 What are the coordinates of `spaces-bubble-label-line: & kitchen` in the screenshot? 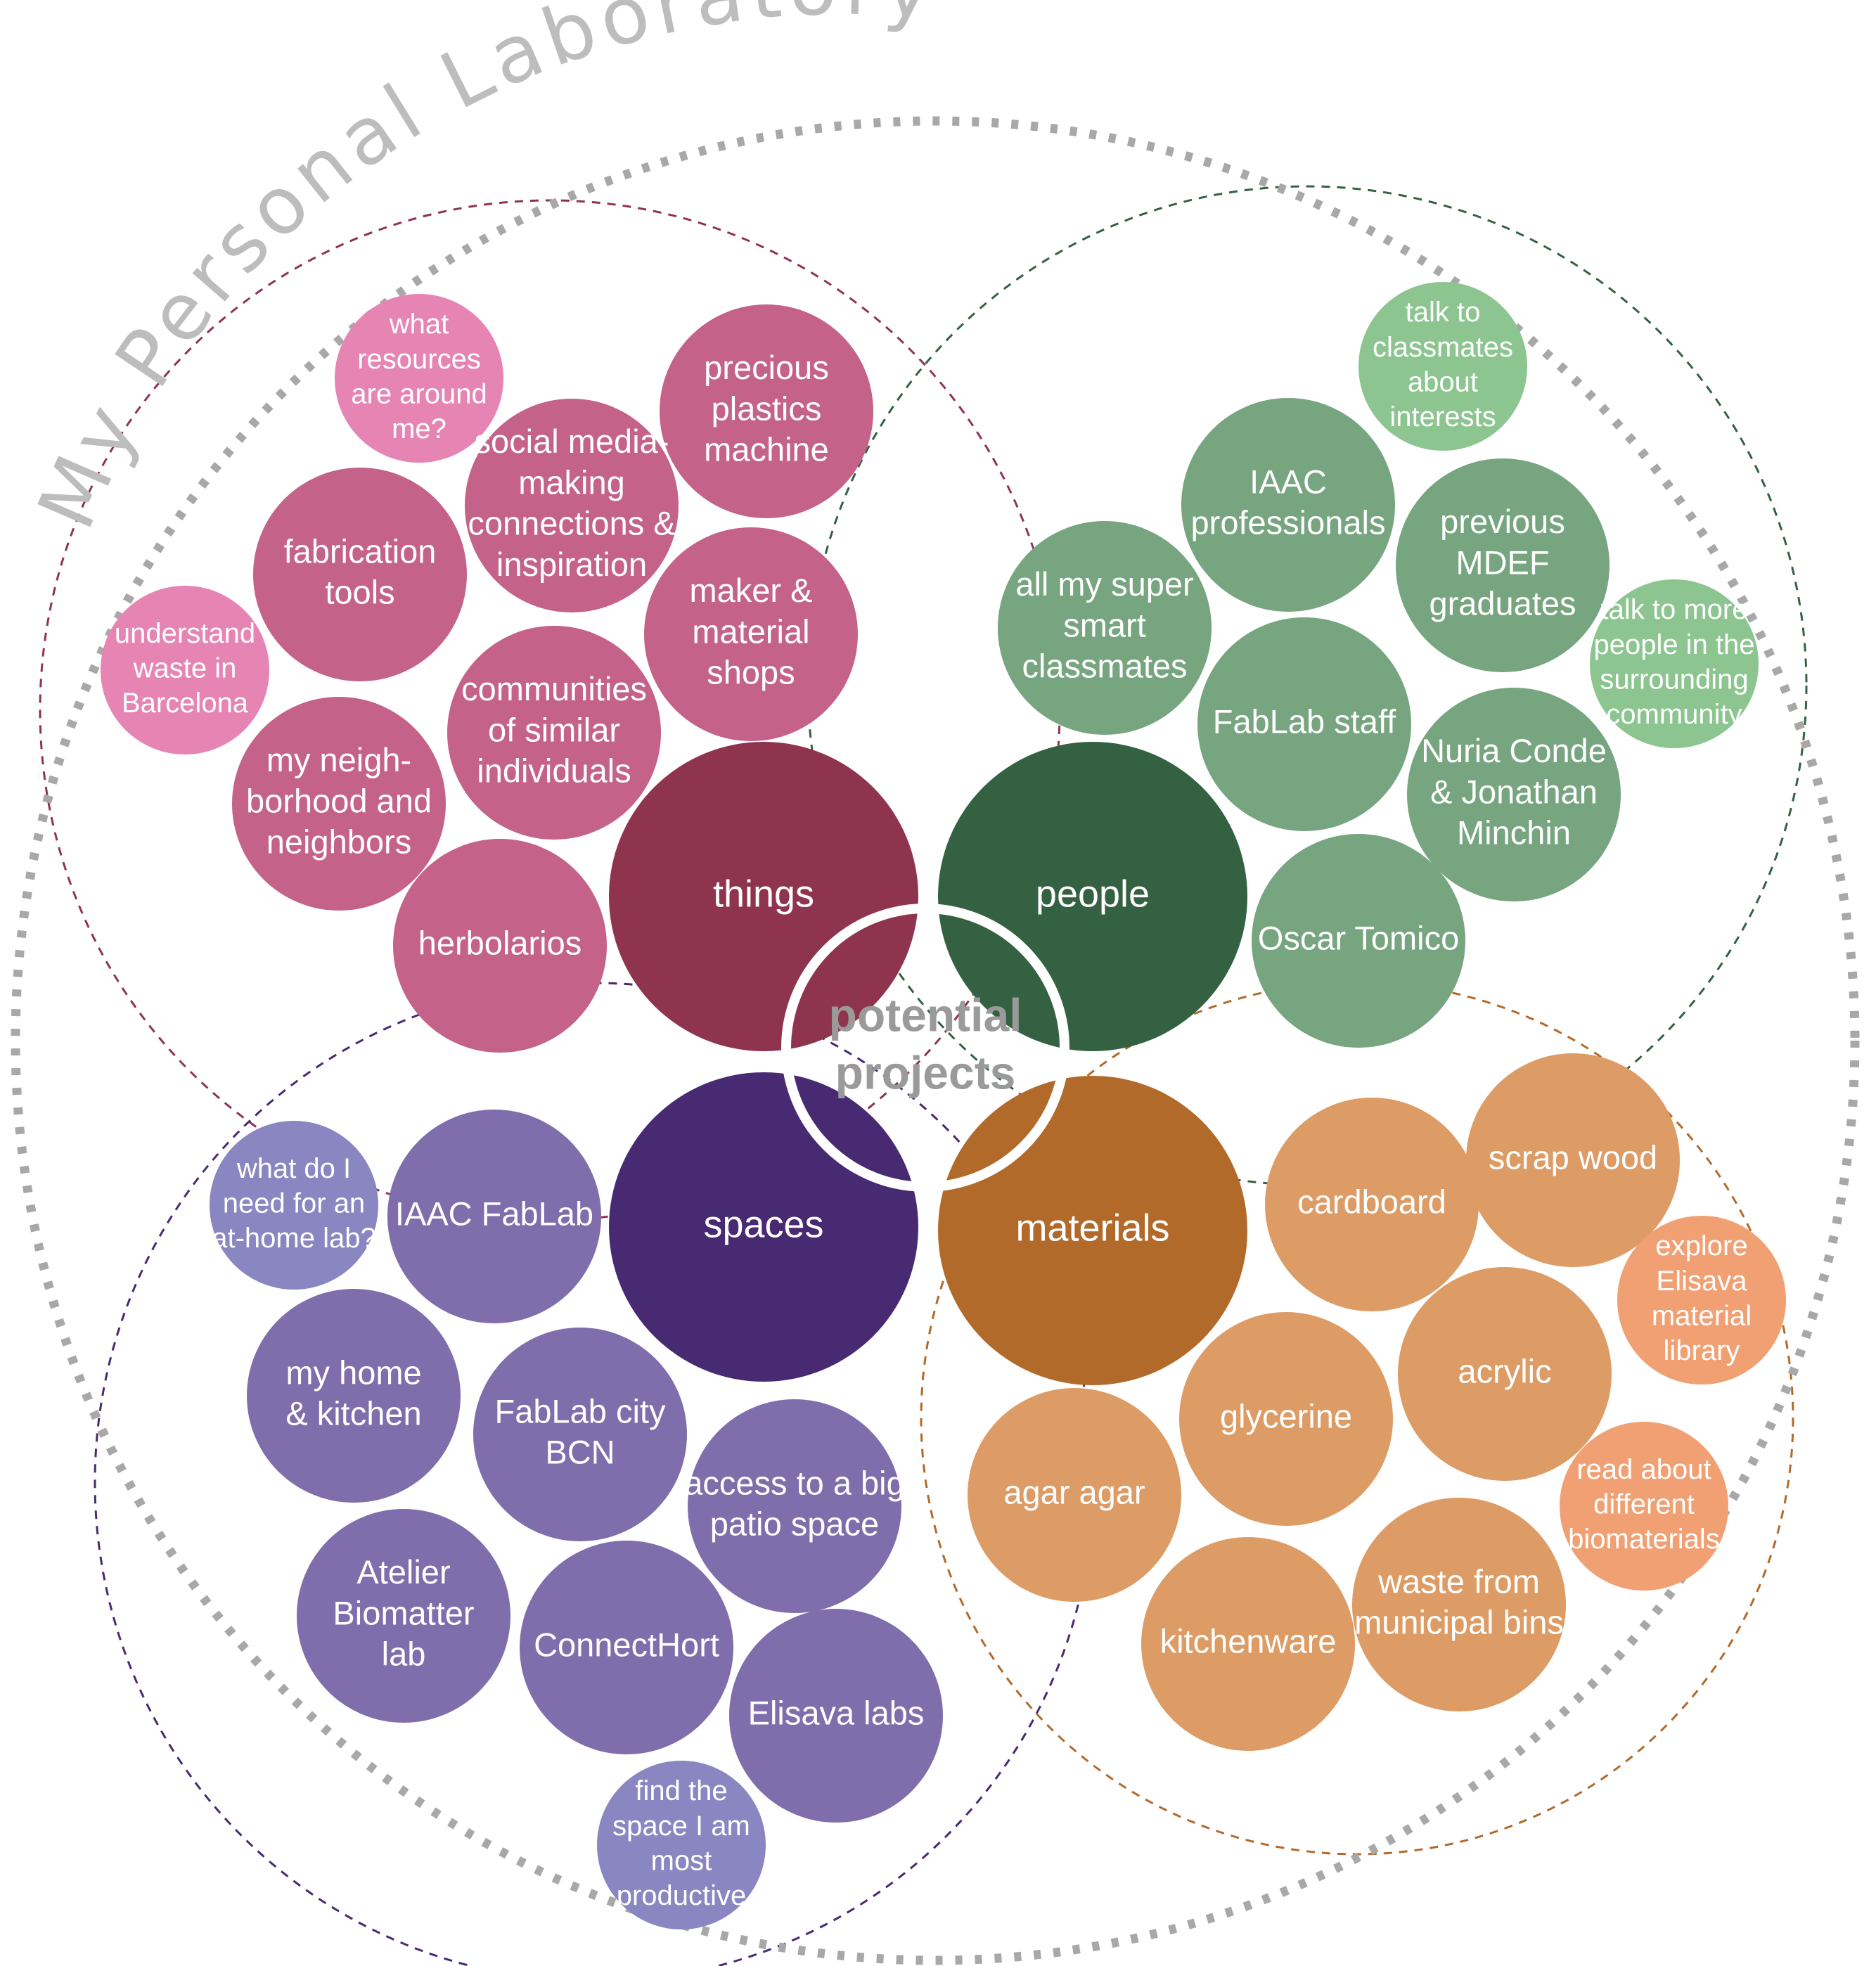 It's located at (353, 1413).